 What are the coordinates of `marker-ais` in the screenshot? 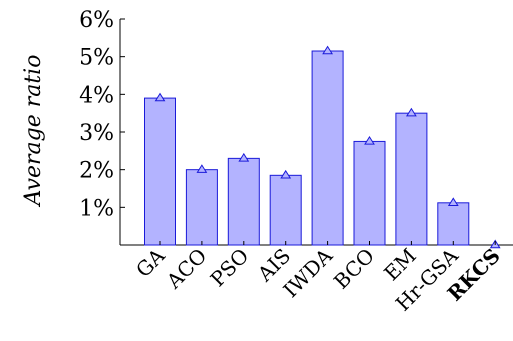 It's located at (286, 174).